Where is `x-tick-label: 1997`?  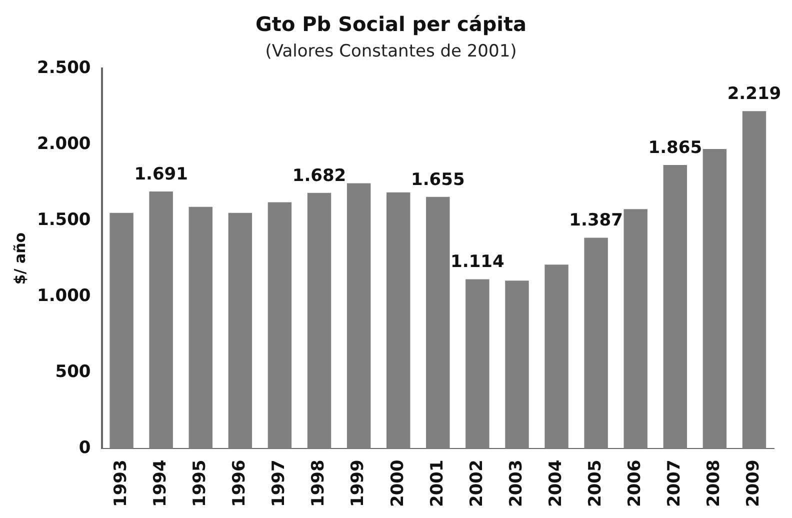 x-tick-label: 1997 is located at coordinates (279, 484).